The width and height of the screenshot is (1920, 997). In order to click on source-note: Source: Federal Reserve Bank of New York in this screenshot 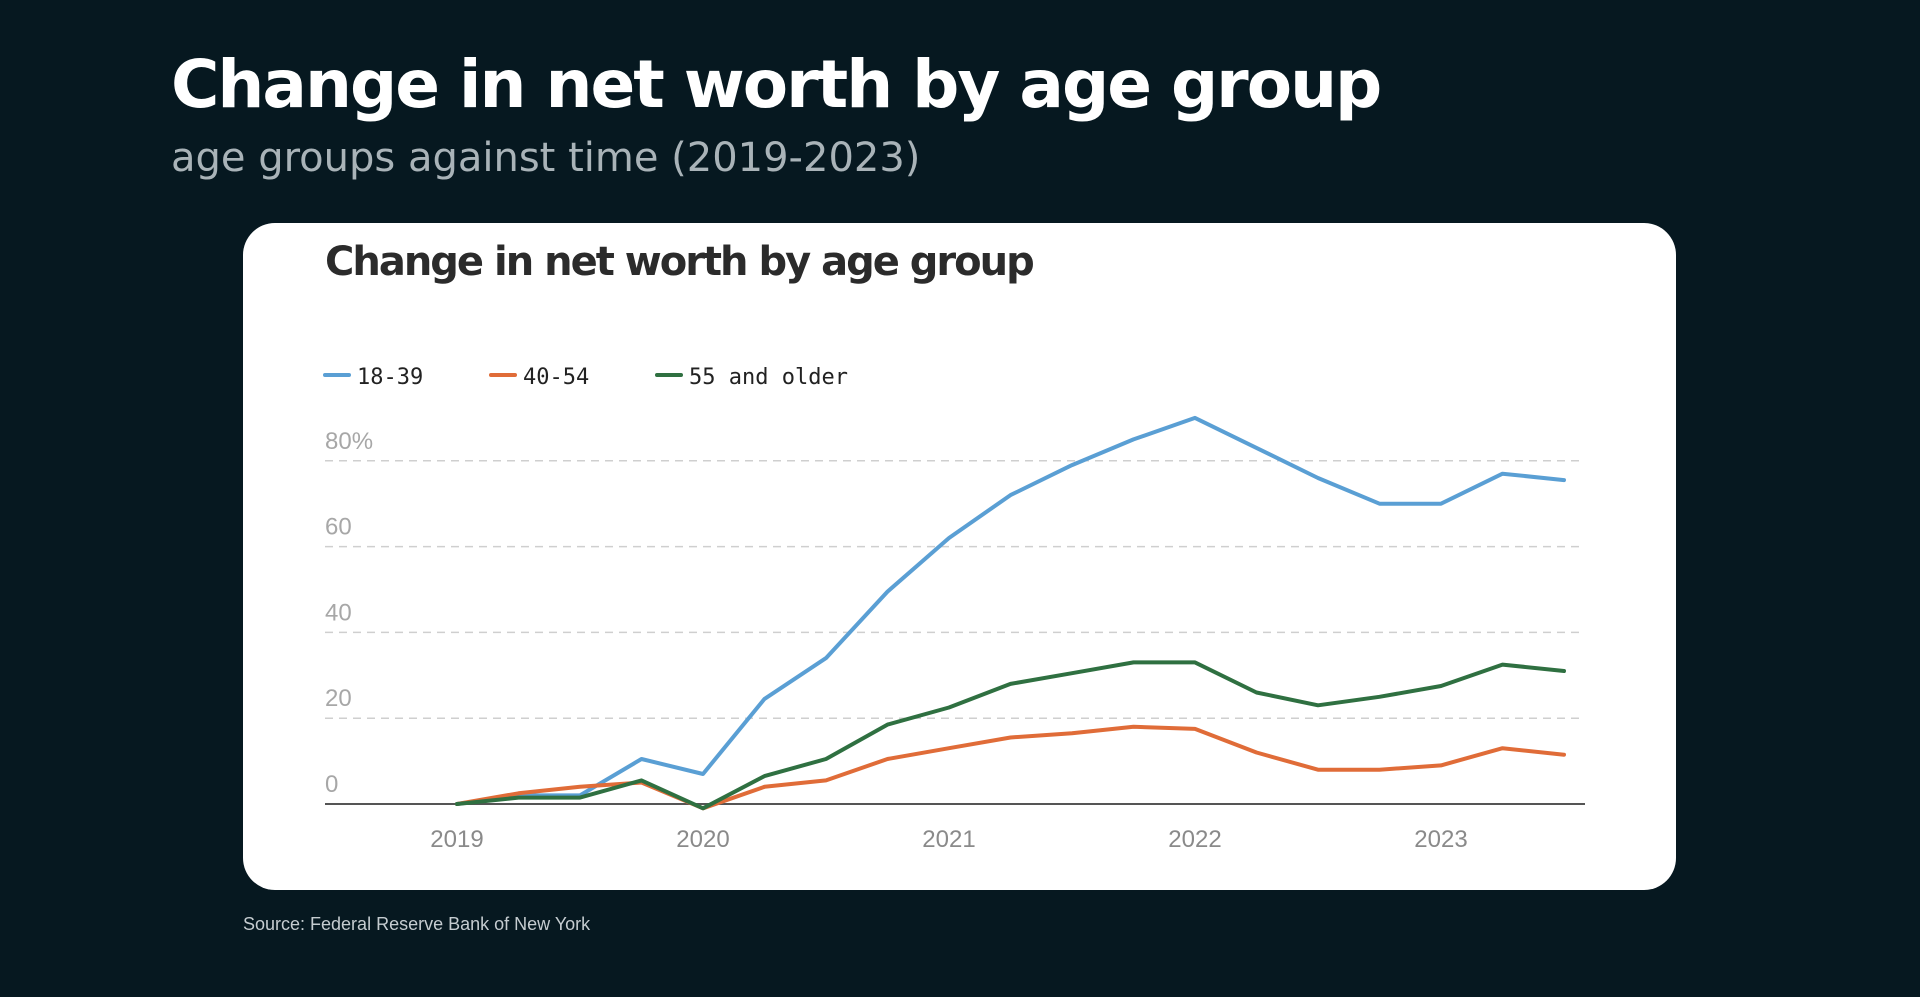, I will do `click(417, 924)`.